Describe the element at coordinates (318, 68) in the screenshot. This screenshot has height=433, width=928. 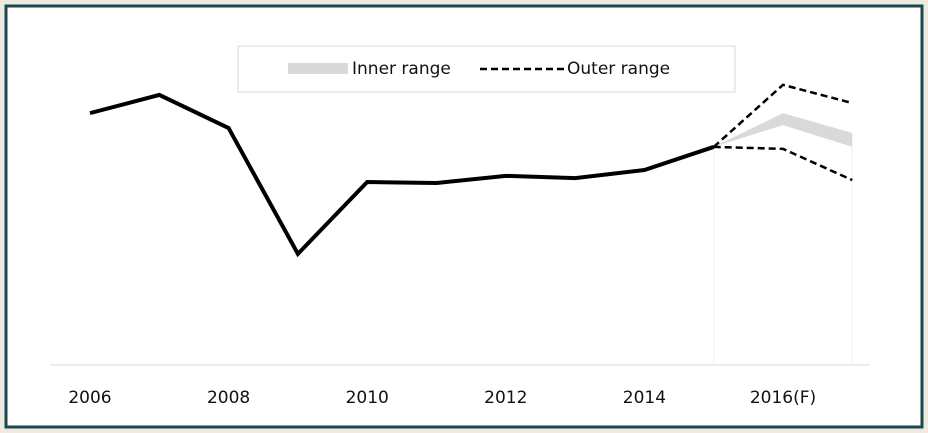
I see `legend-swatch` at that location.